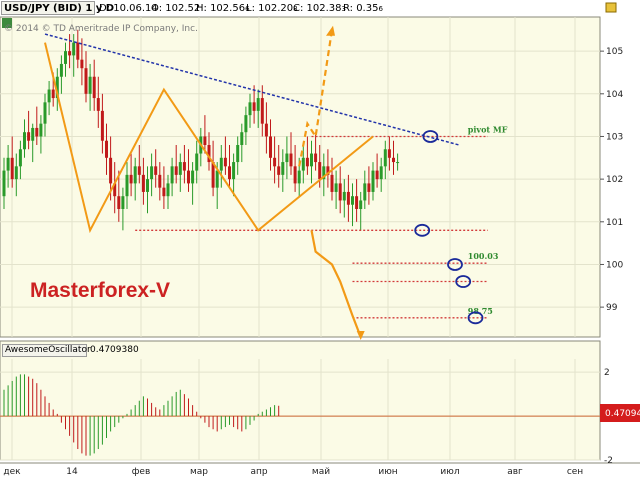 This screenshot has width=640, height=480. What do you see at coordinates (614, 265) in the screenshot?
I see `y-tick-label: 100` at bounding box center [614, 265].